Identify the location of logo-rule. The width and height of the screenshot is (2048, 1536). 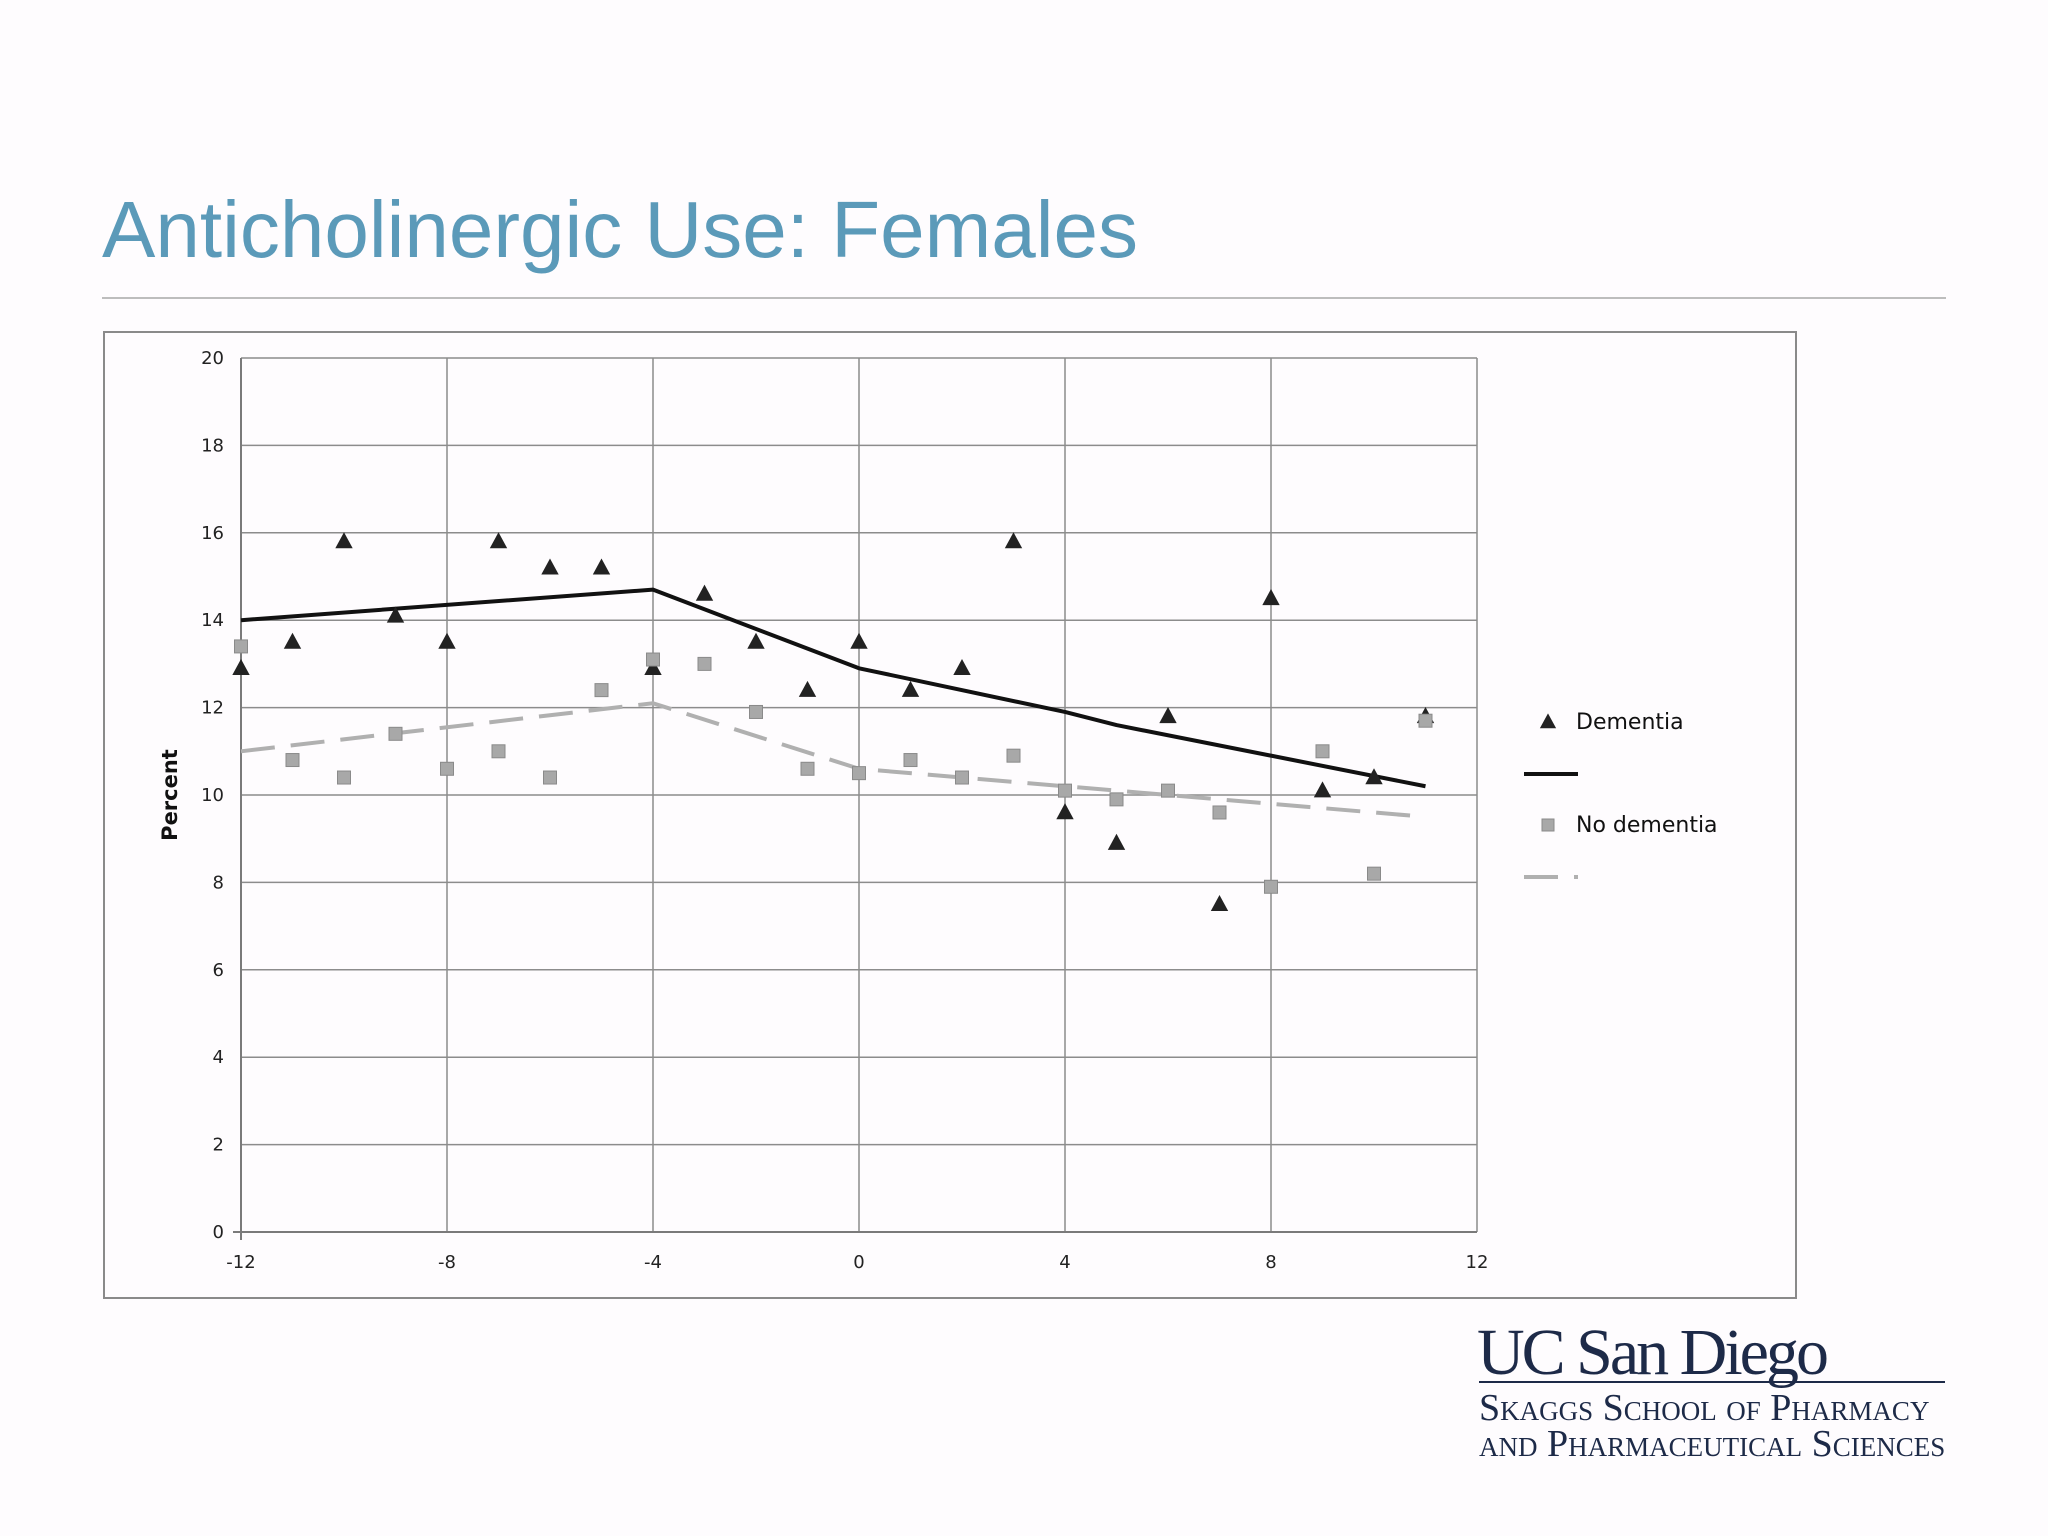
(1712, 1382).